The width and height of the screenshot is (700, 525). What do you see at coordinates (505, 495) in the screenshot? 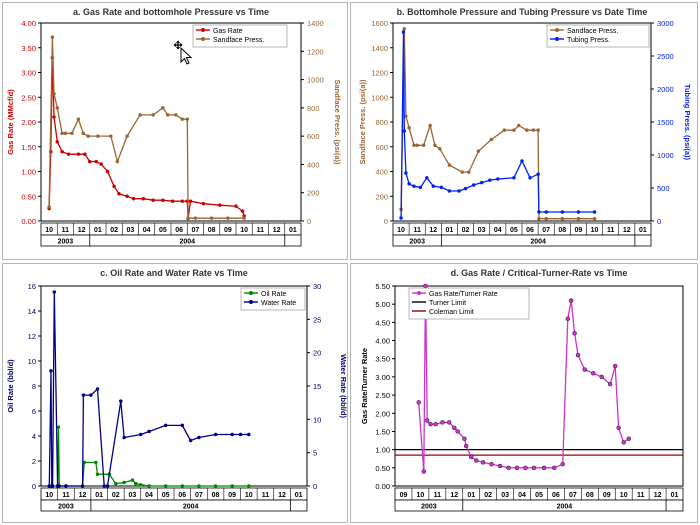
I see `x-tick-label: 03` at bounding box center [505, 495].